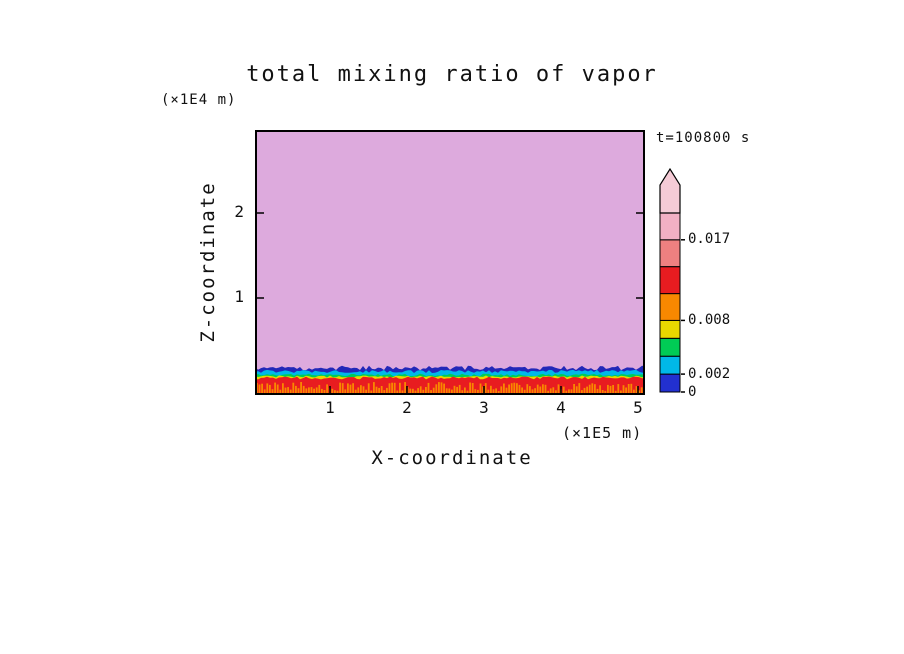  I want to click on surface-striations, so click(450, 388).